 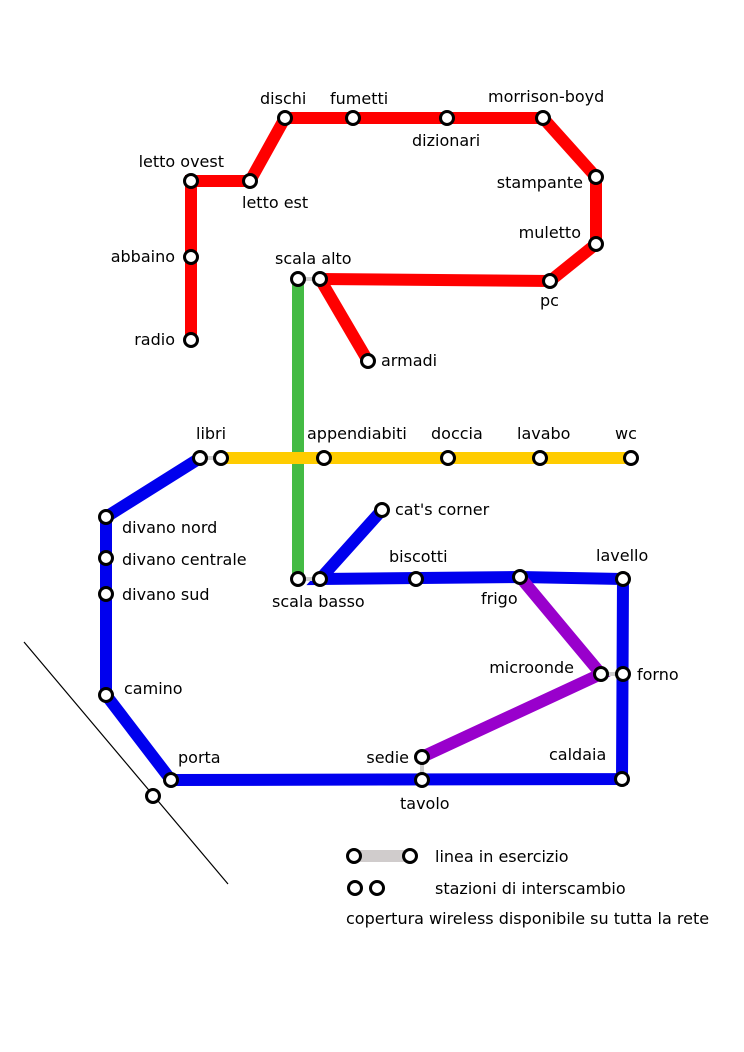 What do you see at coordinates (549, 300) in the screenshot?
I see `label-pc: pc` at bounding box center [549, 300].